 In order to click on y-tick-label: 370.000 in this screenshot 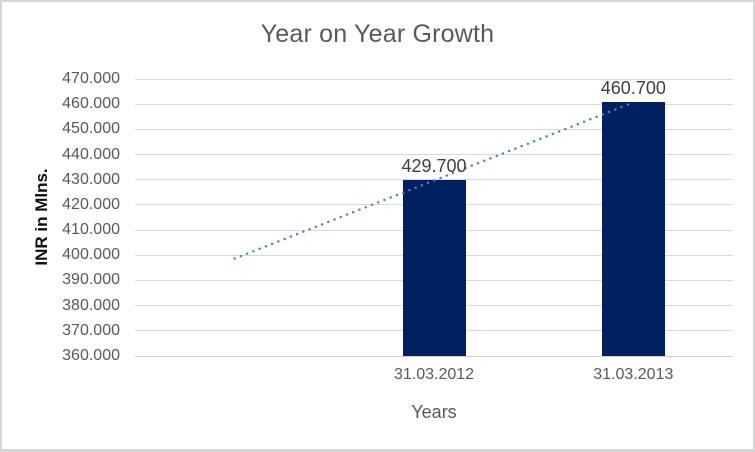, I will do `click(91, 330)`.